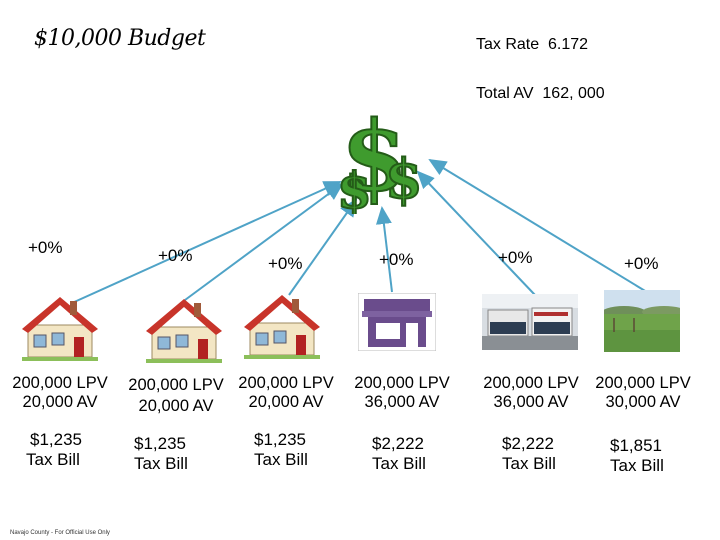  Describe the element at coordinates (508, 44) in the screenshot. I see `tax-rate-label: Tax Rate` at that location.